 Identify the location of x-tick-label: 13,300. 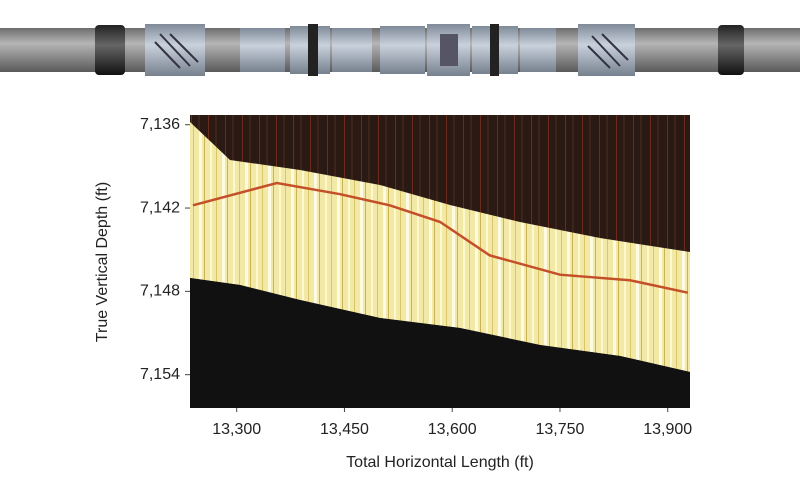
(236, 429).